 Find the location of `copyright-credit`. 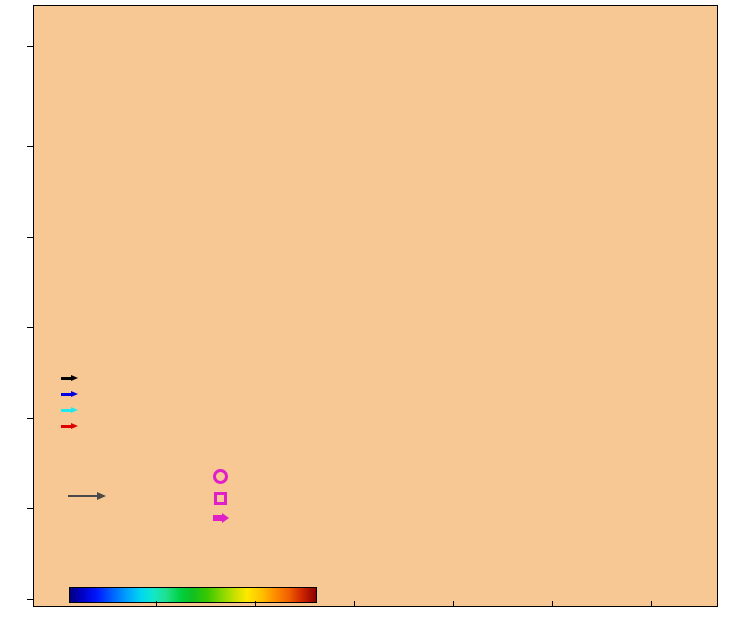

copyright-credit is located at coordinates (735, 320).